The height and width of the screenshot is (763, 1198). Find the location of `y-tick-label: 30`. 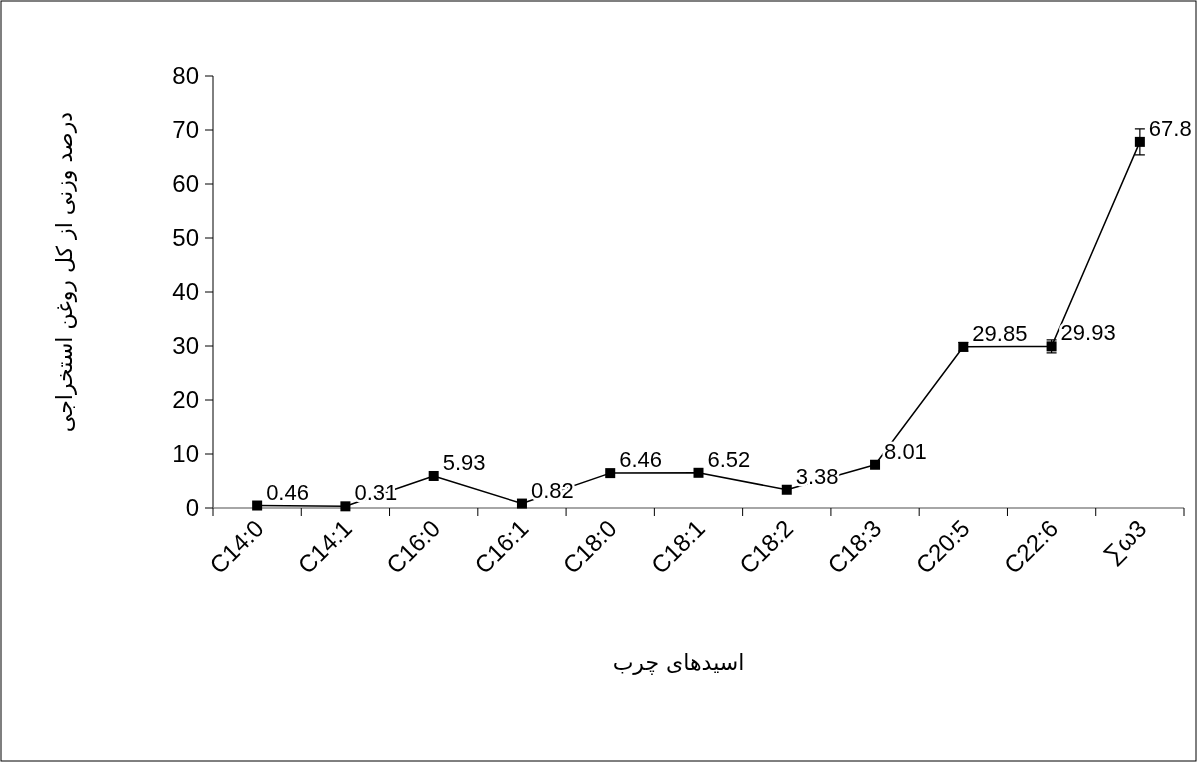

y-tick-label: 30 is located at coordinates (185, 345).